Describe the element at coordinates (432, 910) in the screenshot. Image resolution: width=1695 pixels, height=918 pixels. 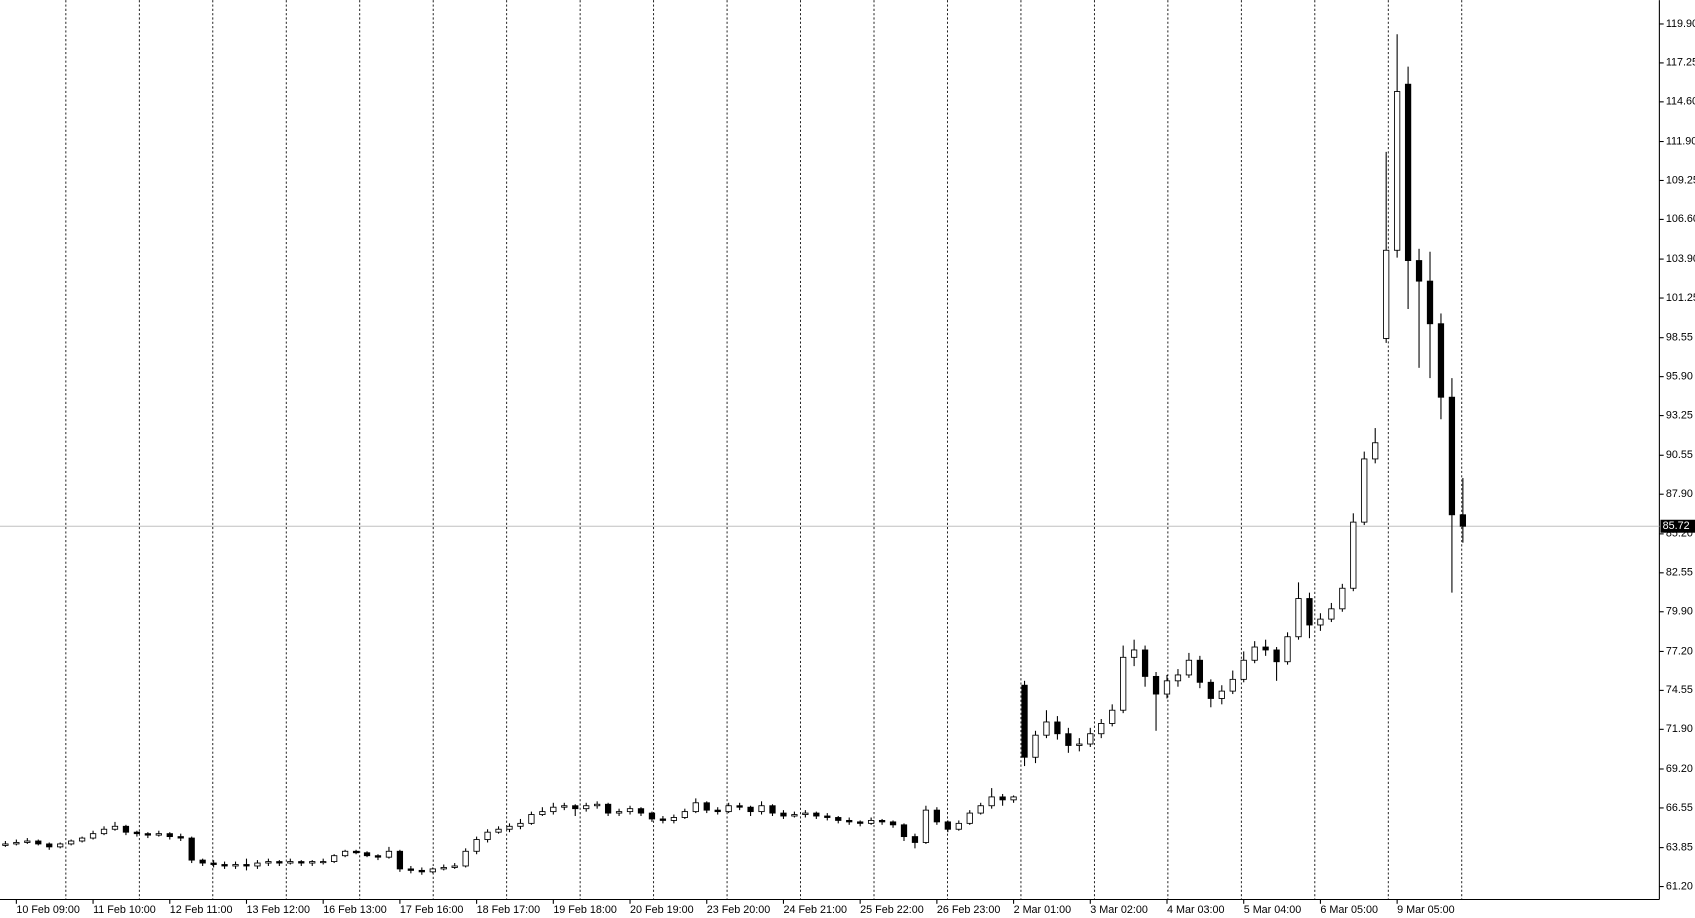
I see `x-tick-label: 17 Feb 16:00` at that location.